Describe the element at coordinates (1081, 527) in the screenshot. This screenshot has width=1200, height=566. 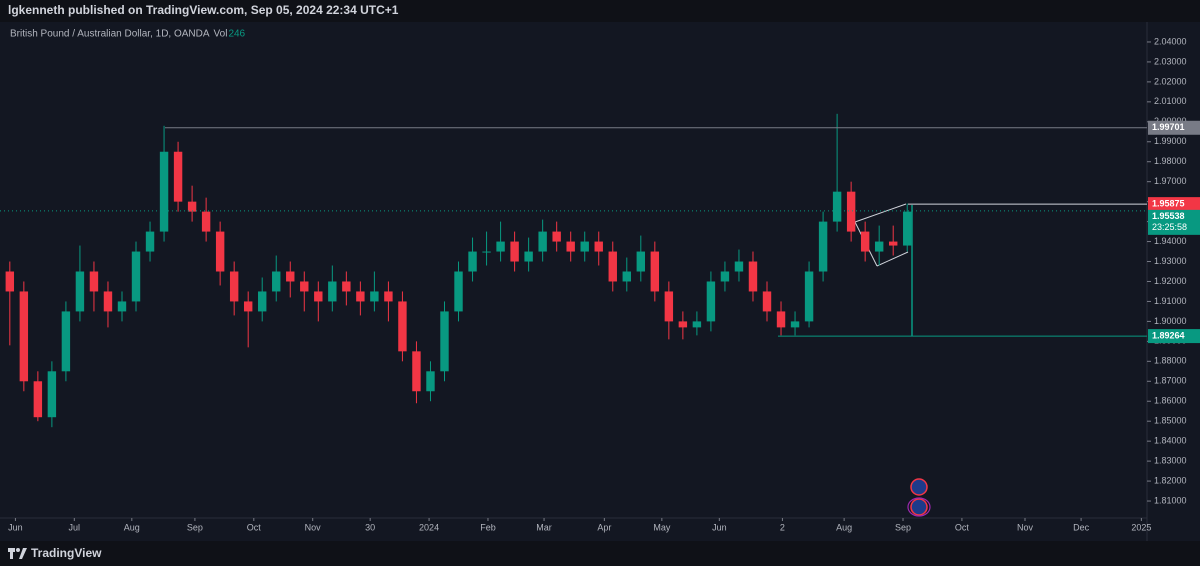
I see `x-tick-label: Dec` at that location.